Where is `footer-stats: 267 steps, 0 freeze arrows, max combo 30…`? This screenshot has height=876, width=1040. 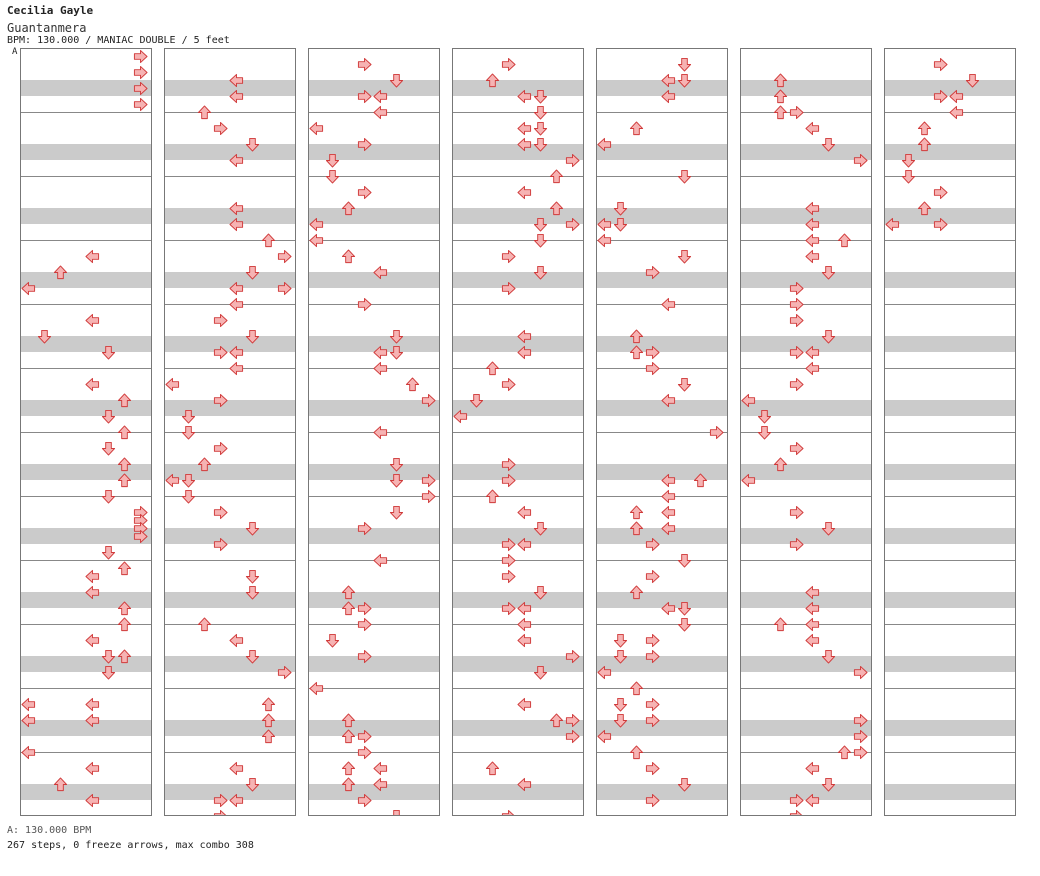
footer-stats: 267 steps, 0 freeze arrows, max combo 30… is located at coordinates (130, 845).